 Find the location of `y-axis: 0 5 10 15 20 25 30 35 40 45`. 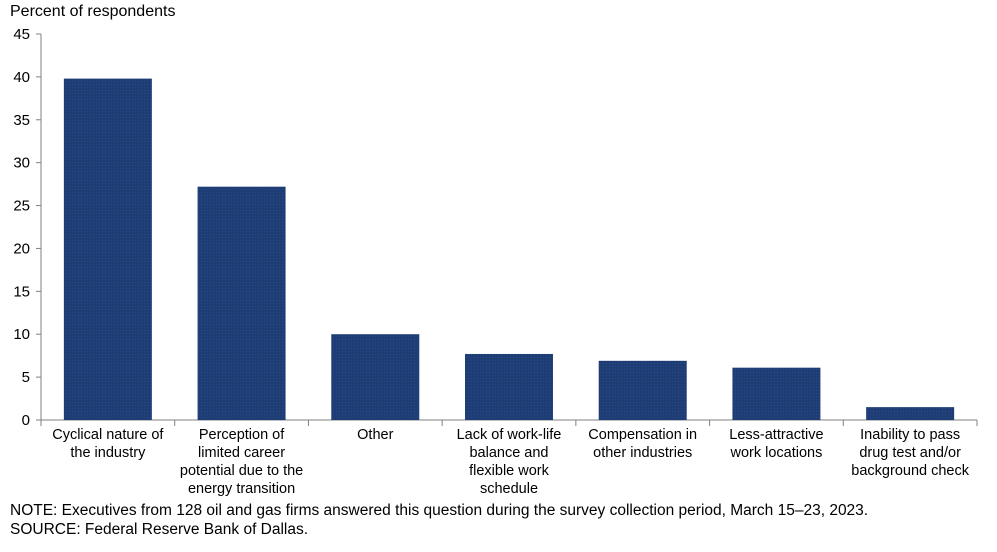

y-axis: 0 5 10 15 20 25 30 35 40 45 is located at coordinates (27, 227).